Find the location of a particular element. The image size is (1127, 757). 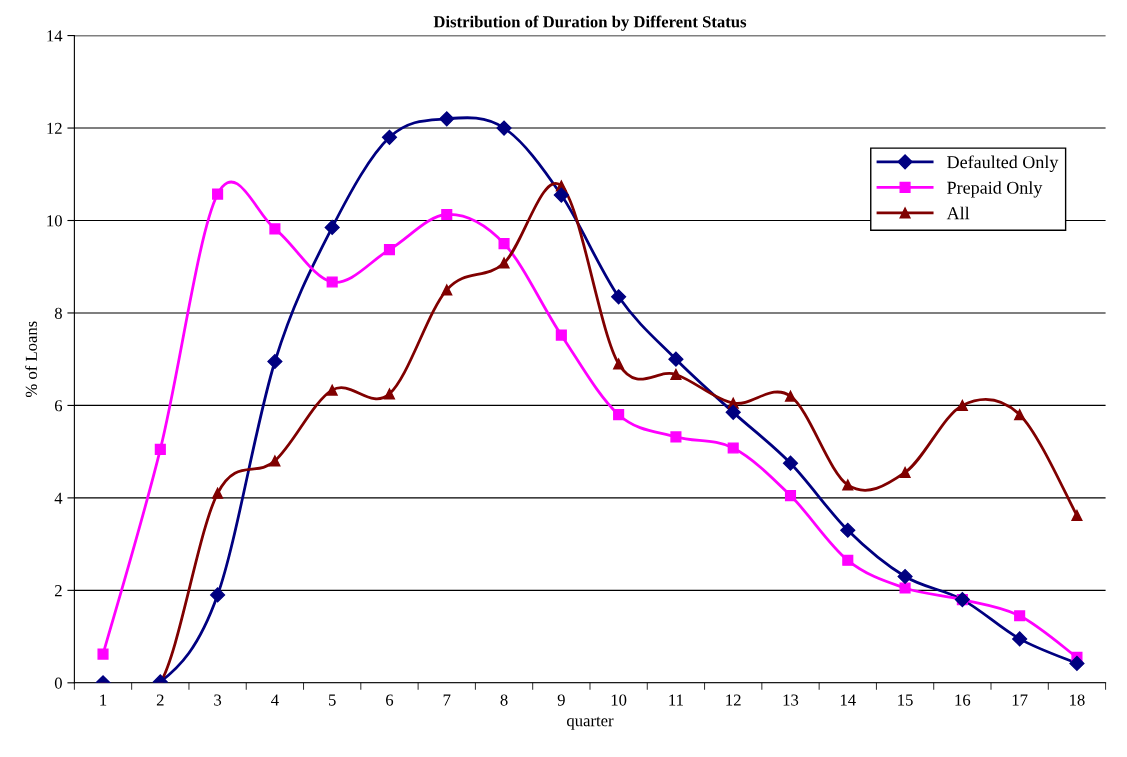

x-tick-label: 17 is located at coordinates (1020, 700).